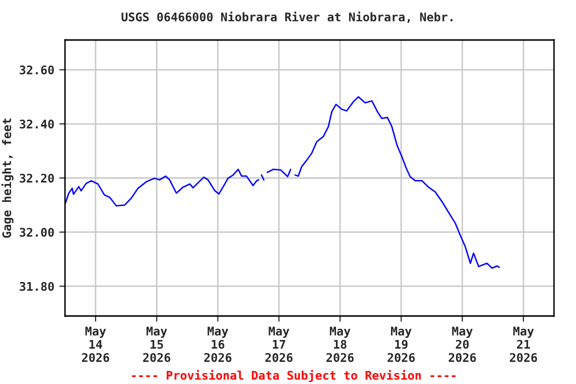  I want to click on chart-title: USGS 06466000 Niobrara River at Niobrara, Nebr., so click(287, 17).